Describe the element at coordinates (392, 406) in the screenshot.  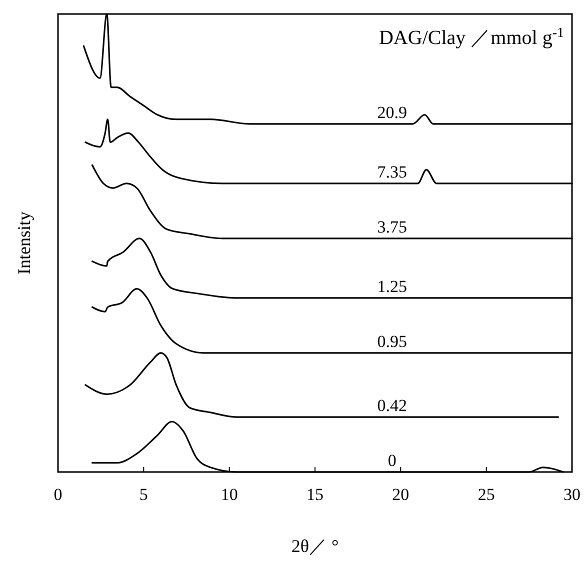
I see `series-label: 0.42` at that location.